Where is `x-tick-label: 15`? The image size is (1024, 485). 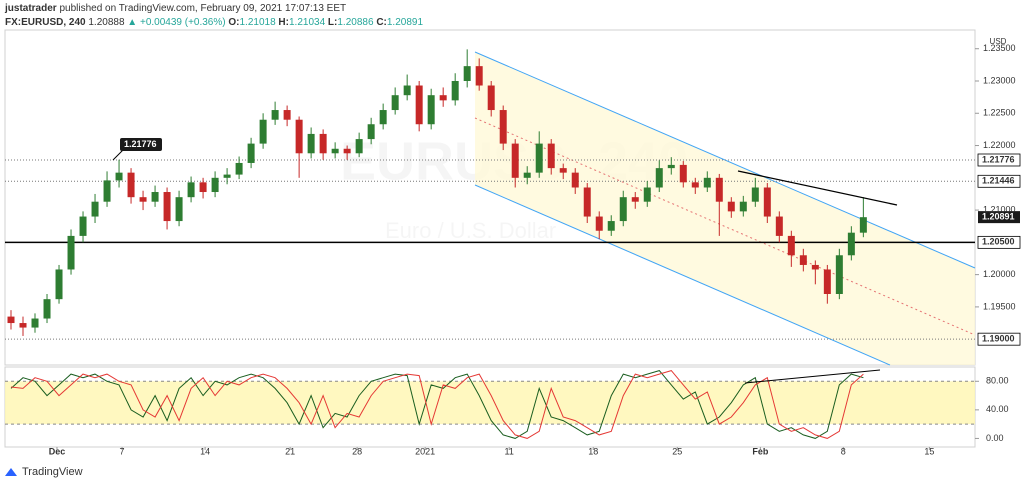
x-tick-label: 15 is located at coordinates (929, 451).